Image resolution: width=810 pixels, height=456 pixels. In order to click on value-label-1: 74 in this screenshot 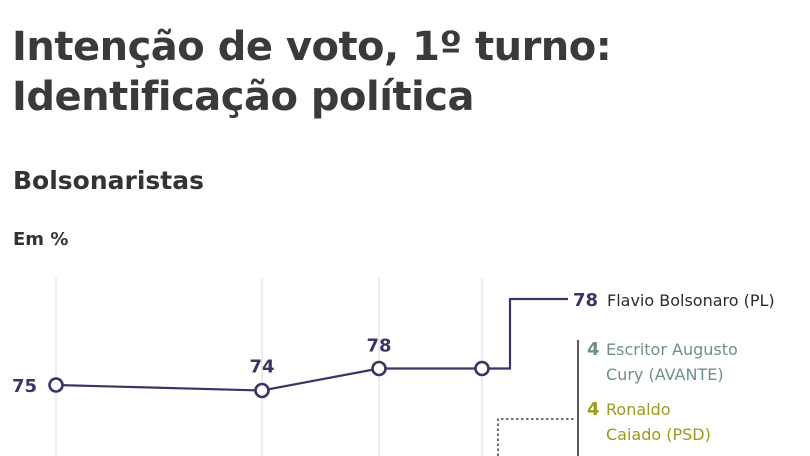, I will do `click(261, 367)`.